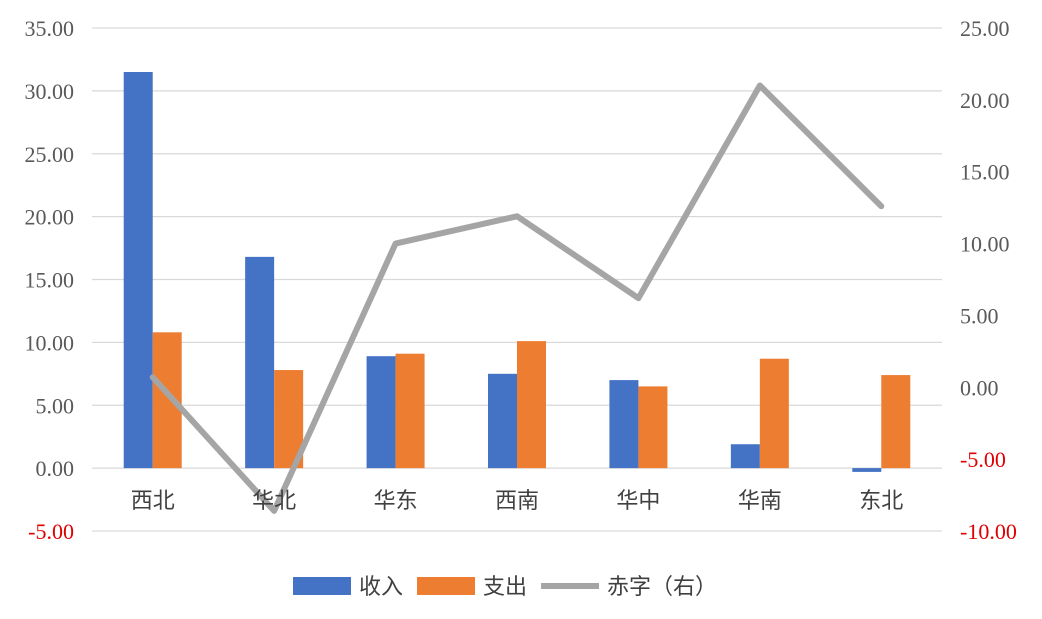 This screenshot has width=1042, height=619. What do you see at coordinates (662, 587) in the screenshot?
I see `legend-label: 赤字（右）` at bounding box center [662, 587].